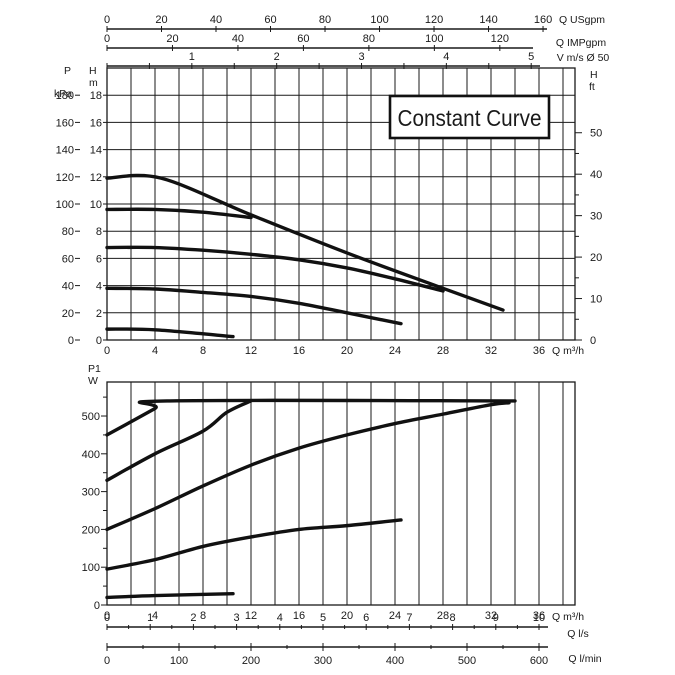  What do you see at coordinates (578, 634) in the screenshot?
I see `lps-axis-label: Q l/s` at bounding box center [578, 634].